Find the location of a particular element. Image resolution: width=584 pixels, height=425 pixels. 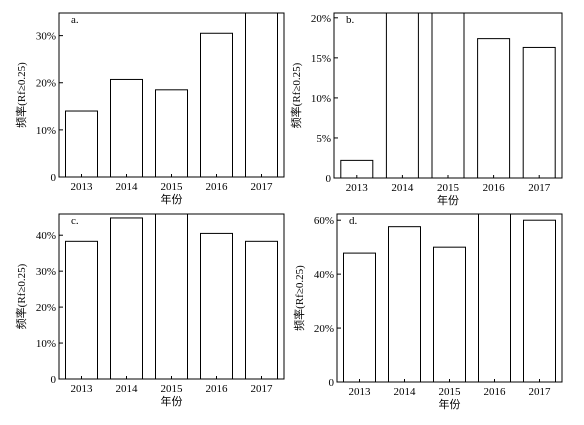

panel-label: a. is located at coordinates (75, 20).